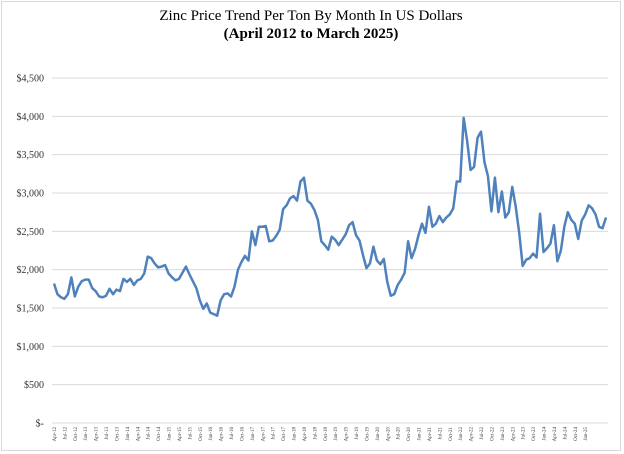 This screenshot has height=454, width=624. What do you see at coordinates (357, 433) in the screenshot?
I see `x-tick-label: Jul-19` at bounding box center [357, 433].